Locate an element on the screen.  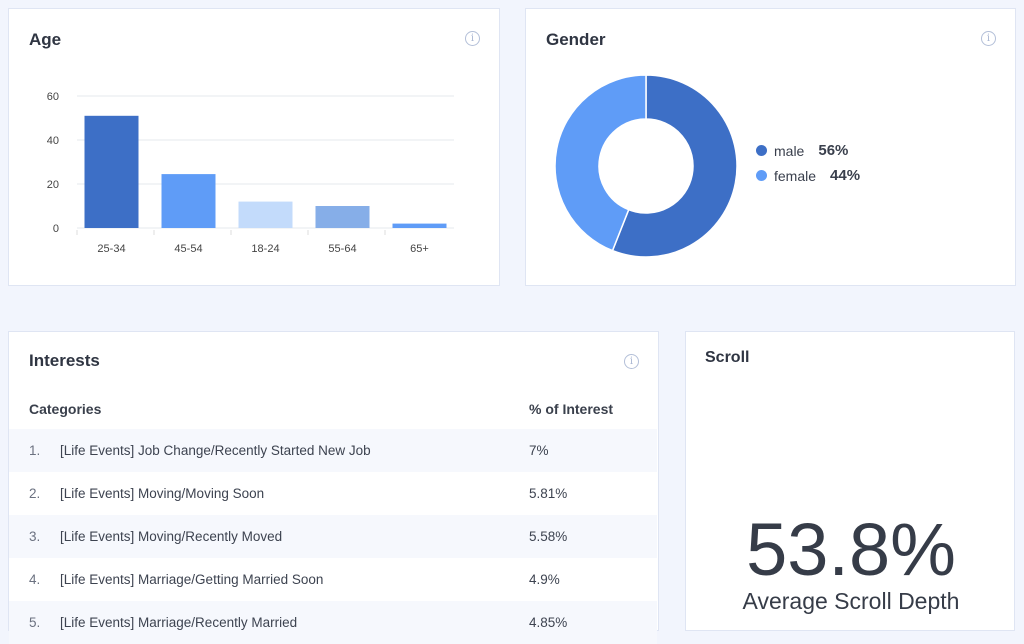
row-percent: 5.81% is located at coordinates (548, 493).